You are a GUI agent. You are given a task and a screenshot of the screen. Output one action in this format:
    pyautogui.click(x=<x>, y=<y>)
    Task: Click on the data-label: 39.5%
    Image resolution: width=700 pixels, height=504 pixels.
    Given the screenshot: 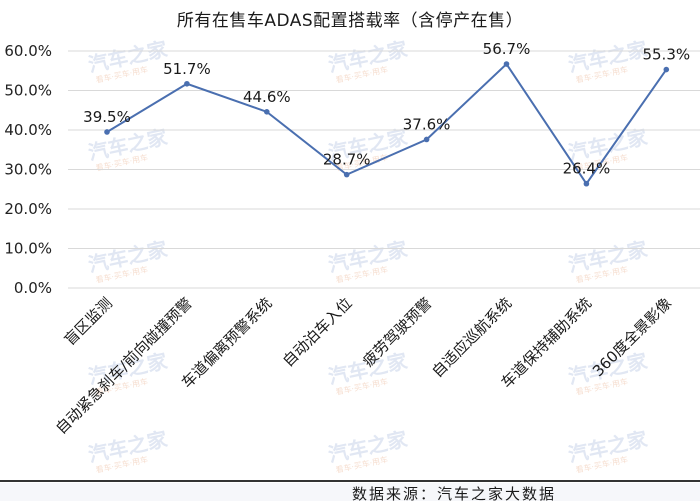 What is the action you would take?
    pyautogui.click(x=107, y=117)
    